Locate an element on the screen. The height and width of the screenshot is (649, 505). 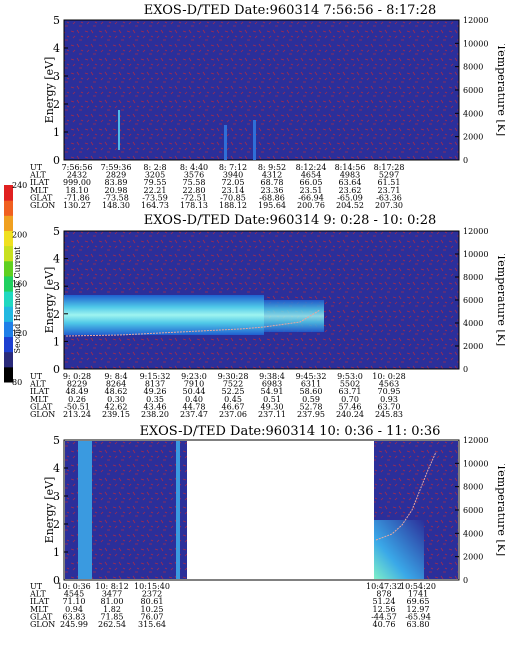
table-cell: -68.86 is located at coordinates (272, 197).